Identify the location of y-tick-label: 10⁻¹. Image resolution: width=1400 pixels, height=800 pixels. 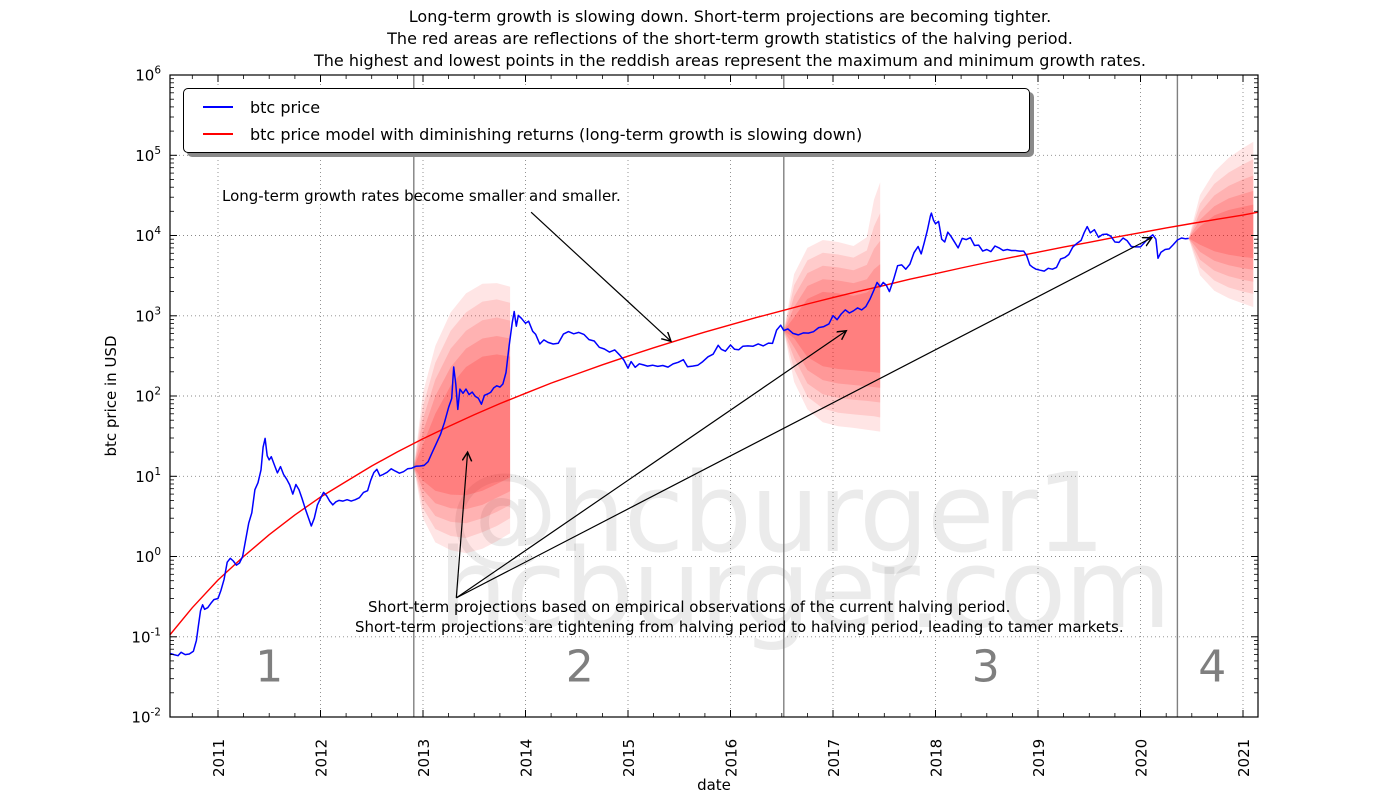
(146, 636).